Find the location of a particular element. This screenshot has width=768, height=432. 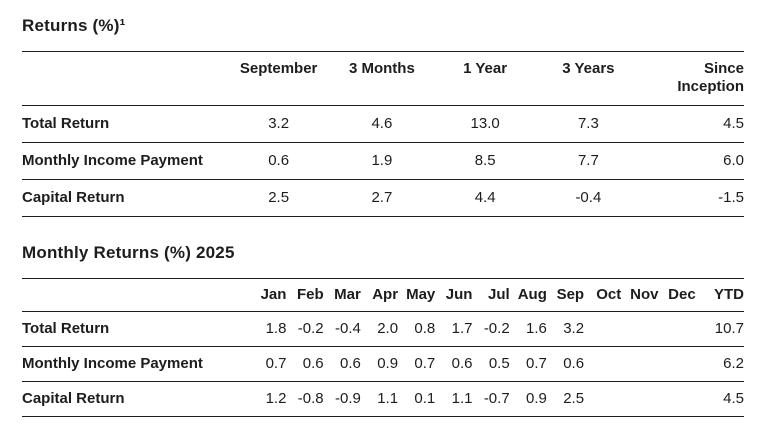

cell: 1.2 is located at coordinates (268, 399).